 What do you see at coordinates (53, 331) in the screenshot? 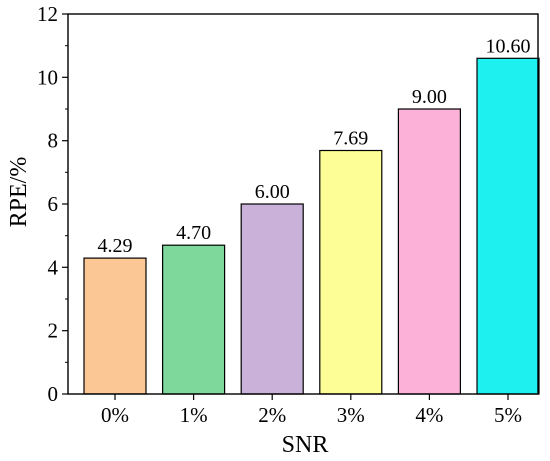
I see `y-tick-label-1: 2` at bounding box center [53, 331].